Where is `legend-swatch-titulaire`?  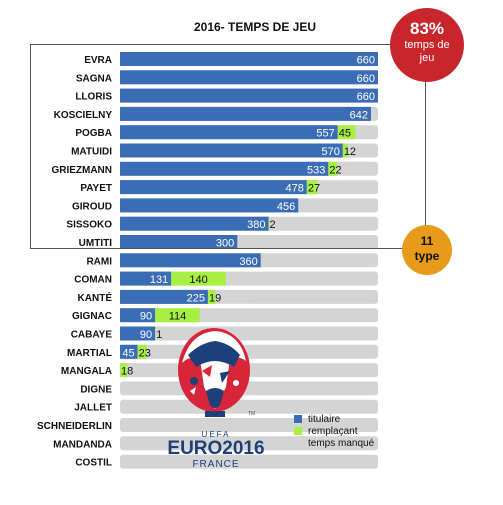 legend-swatch-titulaire is located at coordinates (298, 419).